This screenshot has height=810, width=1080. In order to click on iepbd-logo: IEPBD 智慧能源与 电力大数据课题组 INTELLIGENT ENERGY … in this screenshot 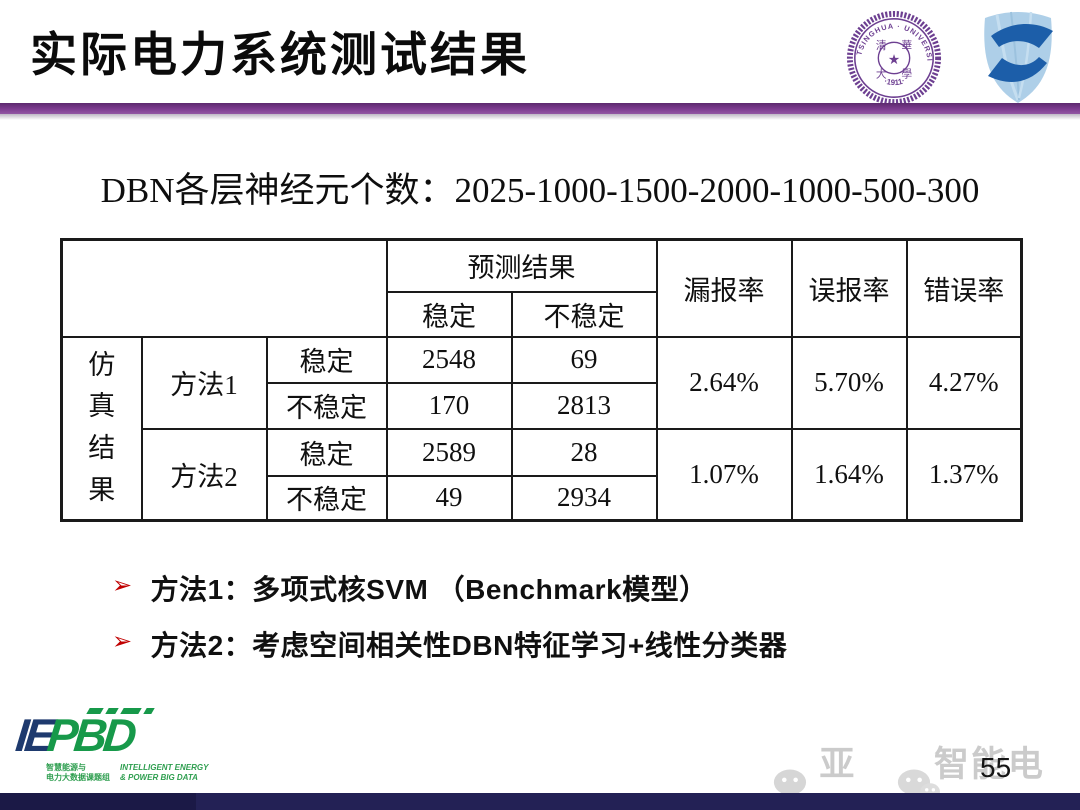, I will do `click(130, 746)`.